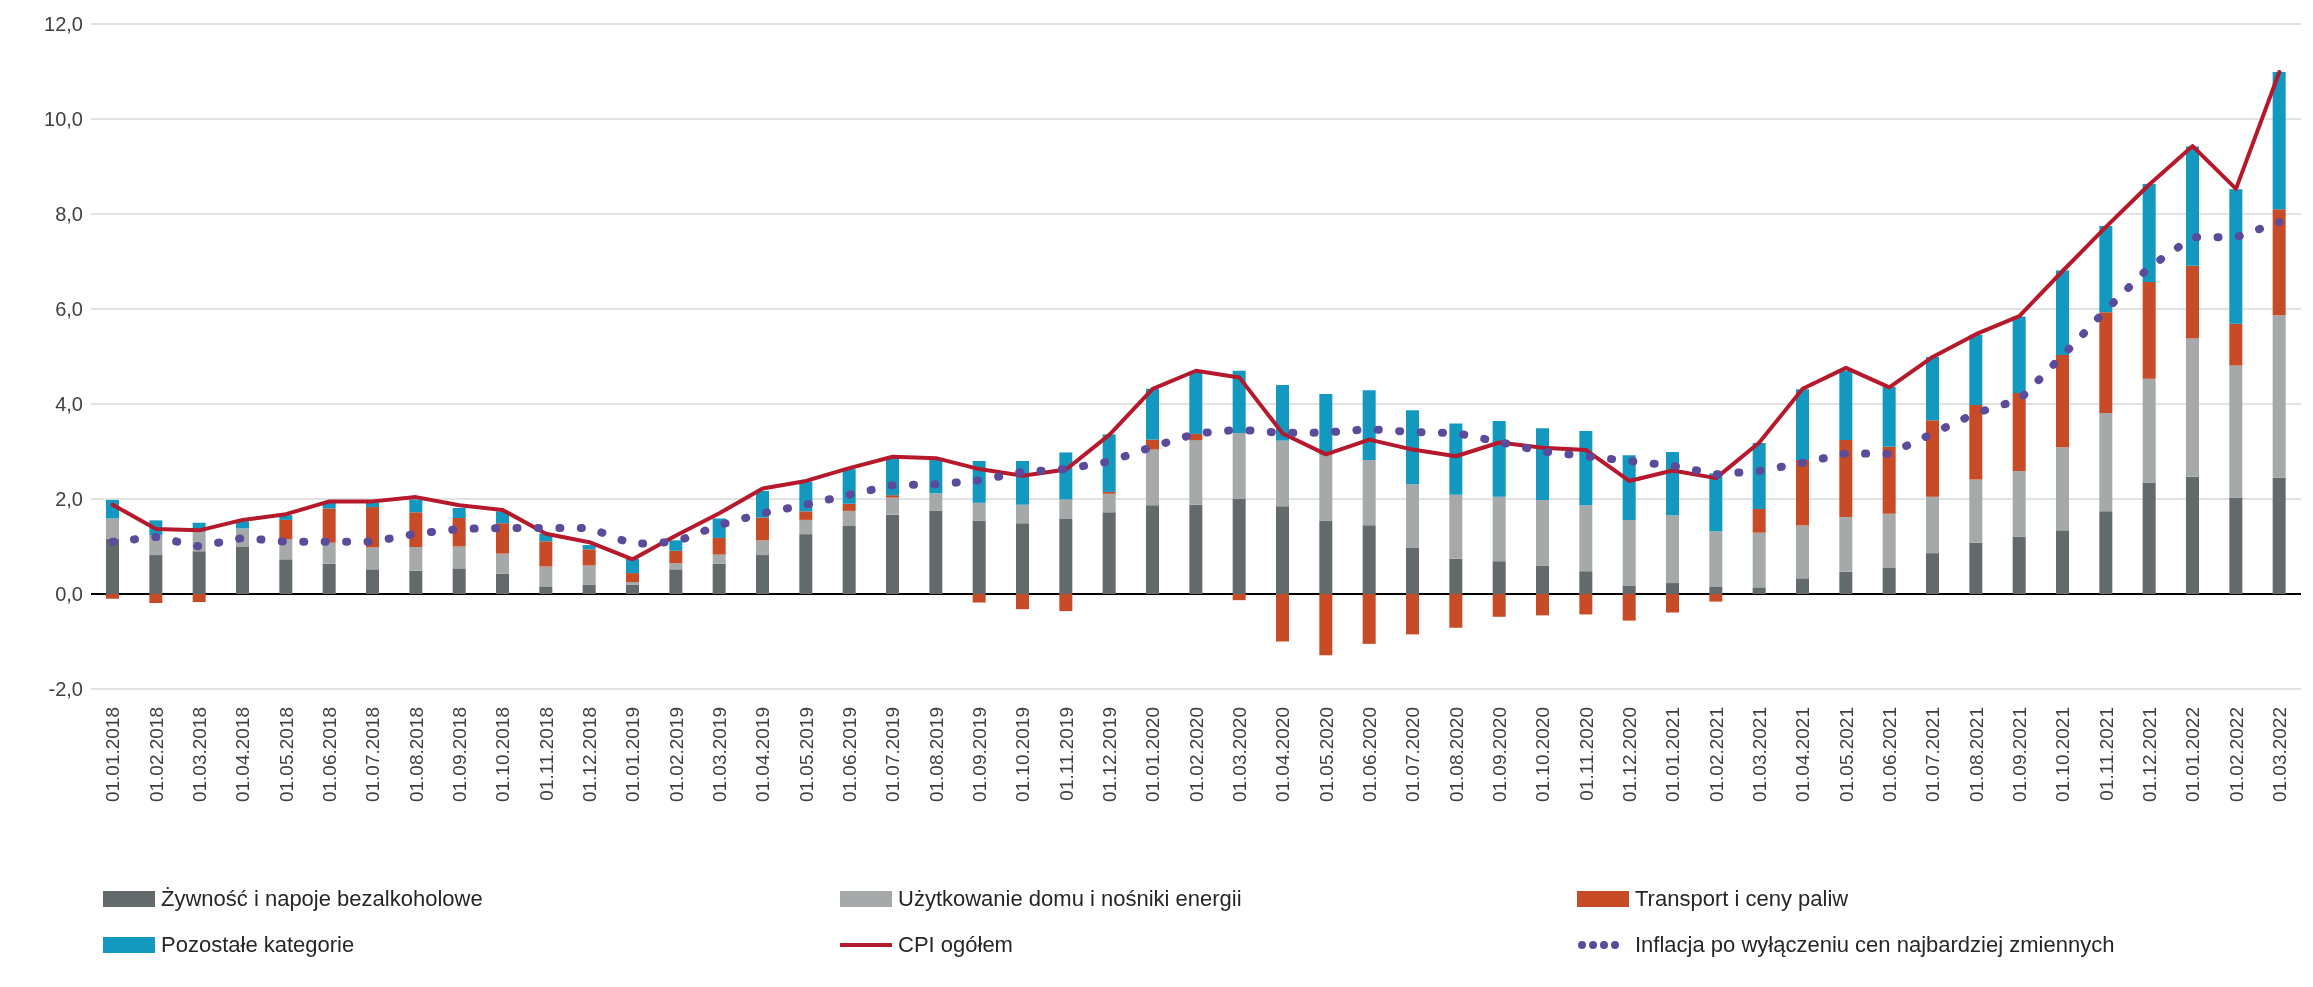  I want to click on x-tick-label: 01.06.2019, so click(849, 755).